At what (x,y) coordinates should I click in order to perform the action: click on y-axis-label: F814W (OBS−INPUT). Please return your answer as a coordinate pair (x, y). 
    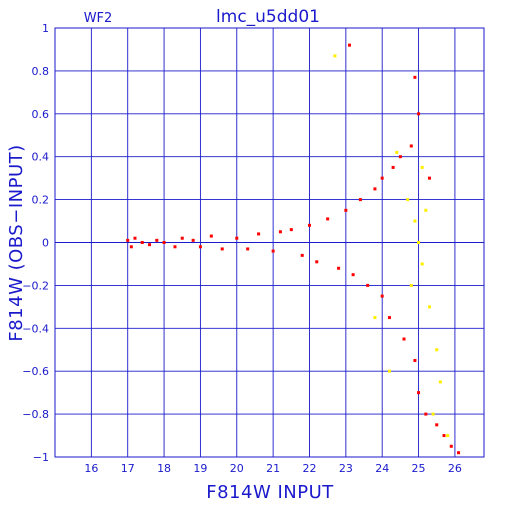
    Looking at the image, I should click on (16, 242).